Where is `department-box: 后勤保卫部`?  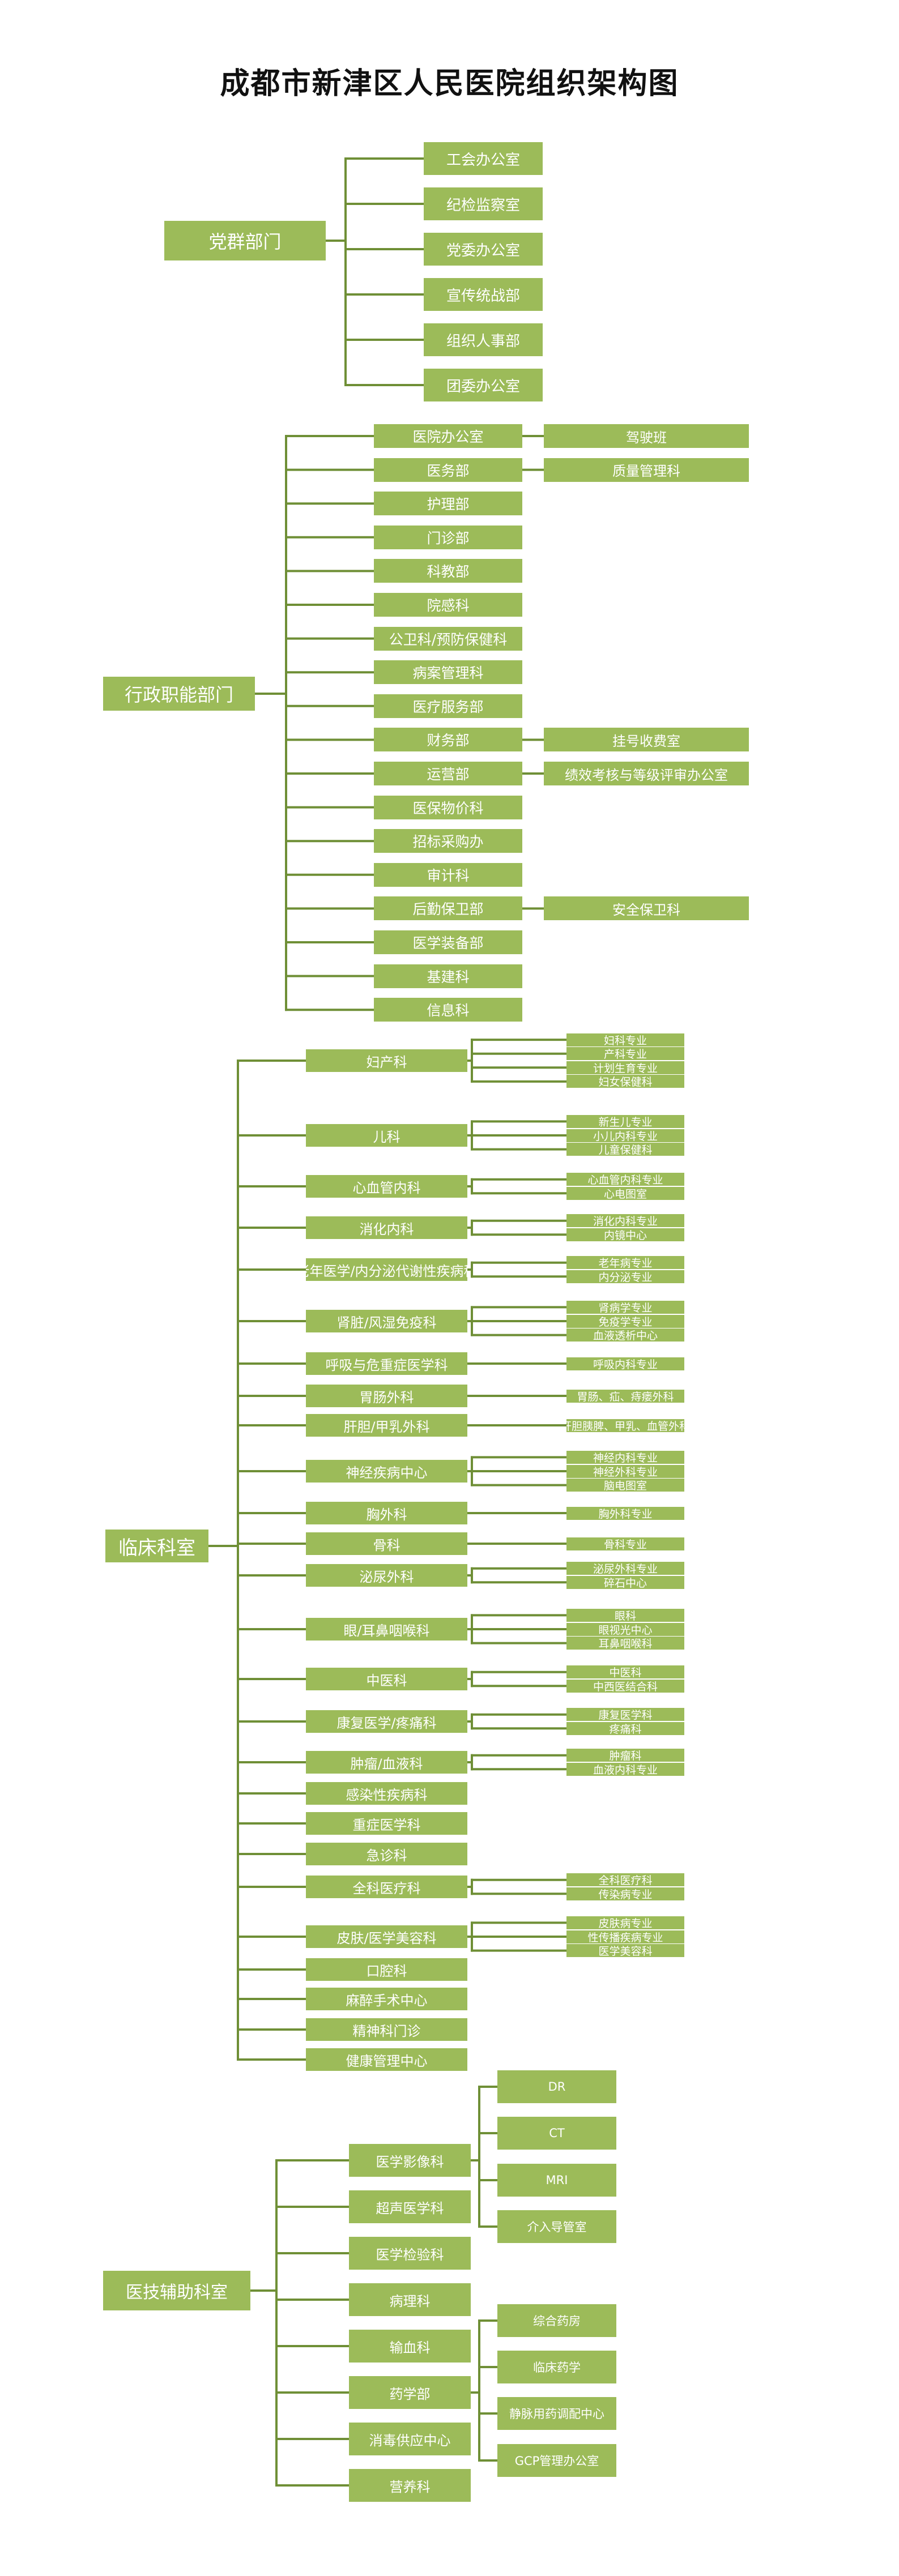
department-box: 后勤保卫部 is located at coordinates (448, 909).